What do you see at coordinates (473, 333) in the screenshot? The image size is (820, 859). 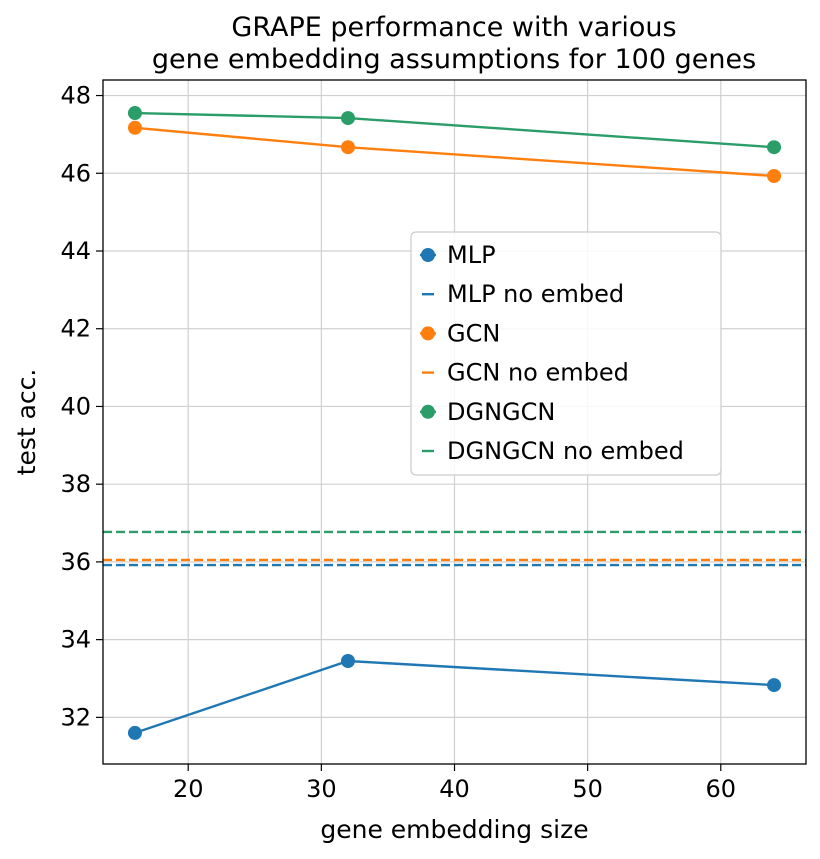 I see `legend-label: GCN` at bounding box center [473, 333].